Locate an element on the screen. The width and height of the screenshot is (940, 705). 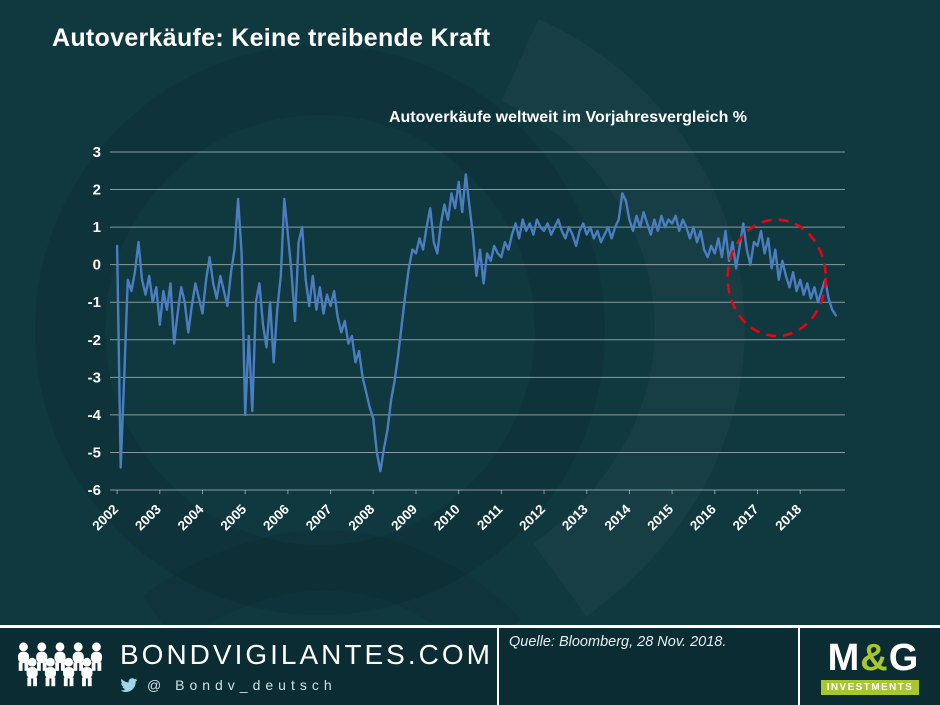
mg-logo-text: M&G is located at coordinates (874, 658).